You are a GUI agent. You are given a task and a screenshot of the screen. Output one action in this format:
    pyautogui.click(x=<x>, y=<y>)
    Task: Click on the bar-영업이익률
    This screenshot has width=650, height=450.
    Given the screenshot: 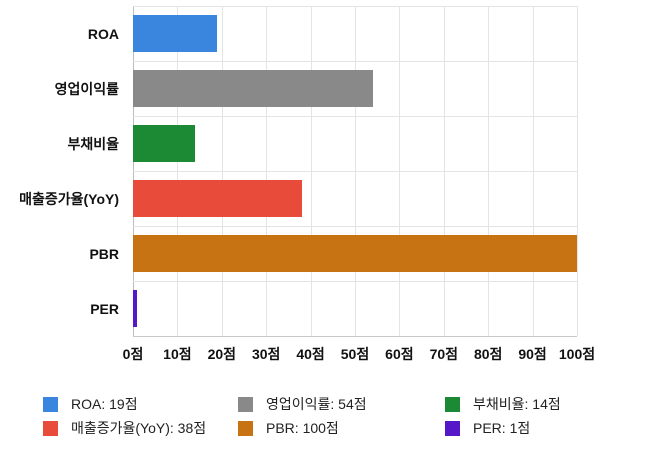 What is the action you would take?
    pyautogui.click(x=253, y=88)
    